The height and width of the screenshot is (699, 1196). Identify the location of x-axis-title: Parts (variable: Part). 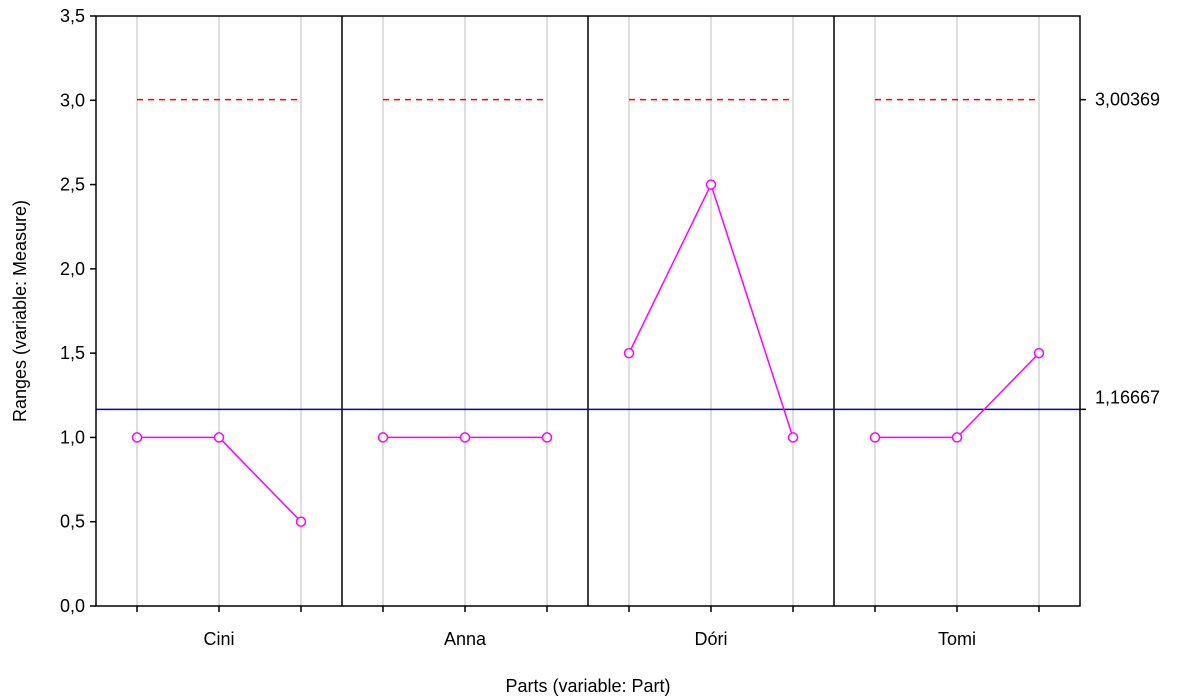
(587, 686).